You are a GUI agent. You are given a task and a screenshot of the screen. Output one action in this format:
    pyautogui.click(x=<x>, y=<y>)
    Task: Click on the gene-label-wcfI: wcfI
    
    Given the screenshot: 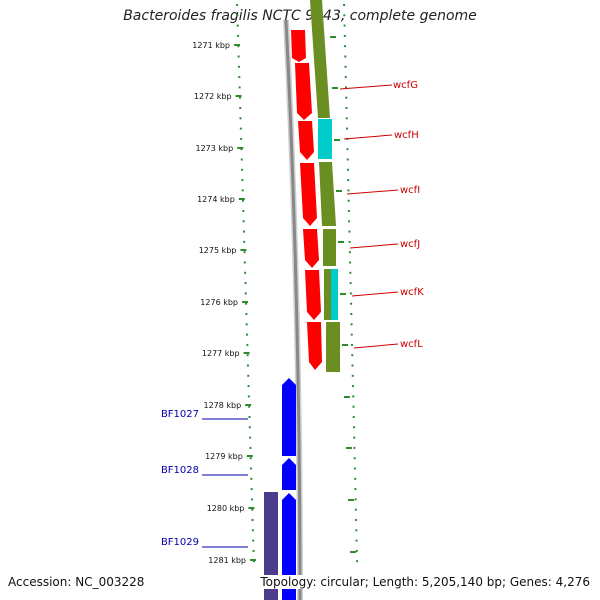 What is the action you would take?
    pyautogui.click(x=410, y=190)
    